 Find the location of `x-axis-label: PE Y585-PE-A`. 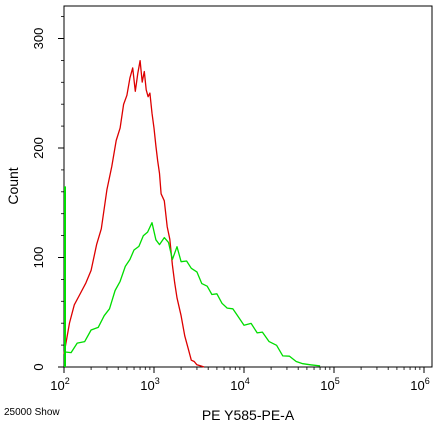

x-axis-label: PE Y585-PE-A is located at coordinates (248, 415).